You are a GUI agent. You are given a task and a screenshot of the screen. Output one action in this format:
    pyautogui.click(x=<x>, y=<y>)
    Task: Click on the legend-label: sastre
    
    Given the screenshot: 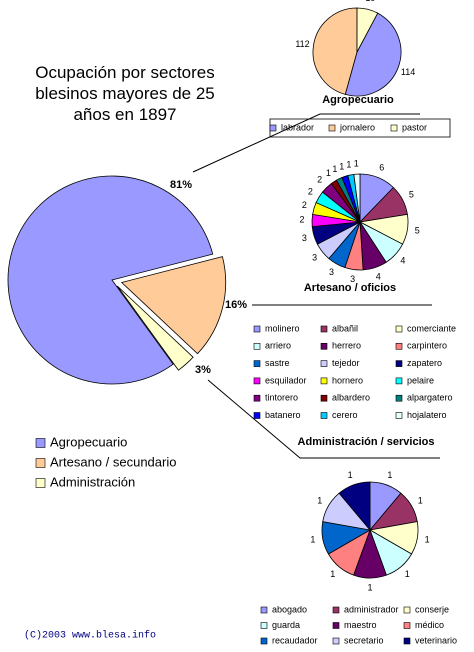 What is the action you would take?
    pyautogui.click(x=277, y=363)
    